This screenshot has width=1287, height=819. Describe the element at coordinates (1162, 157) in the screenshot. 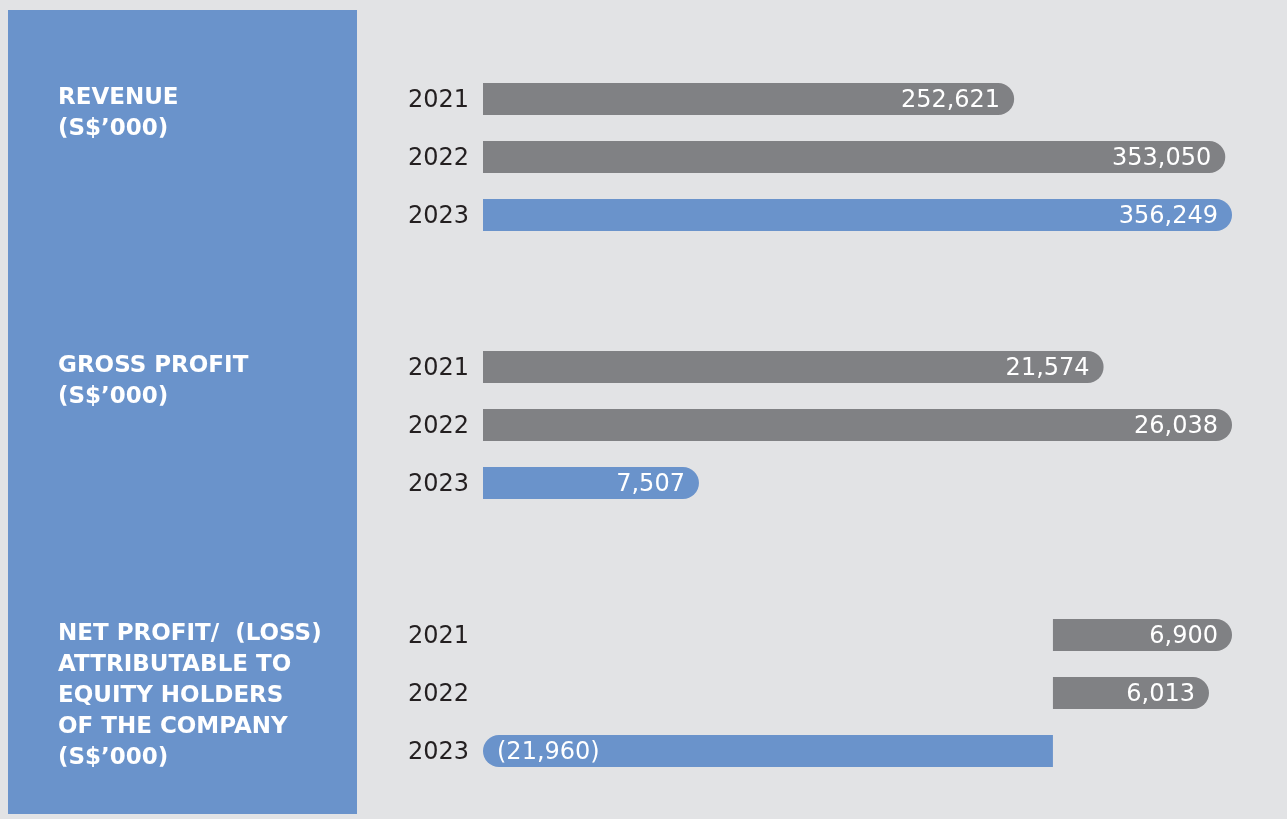

I see `data-label: 353,050` at that location.